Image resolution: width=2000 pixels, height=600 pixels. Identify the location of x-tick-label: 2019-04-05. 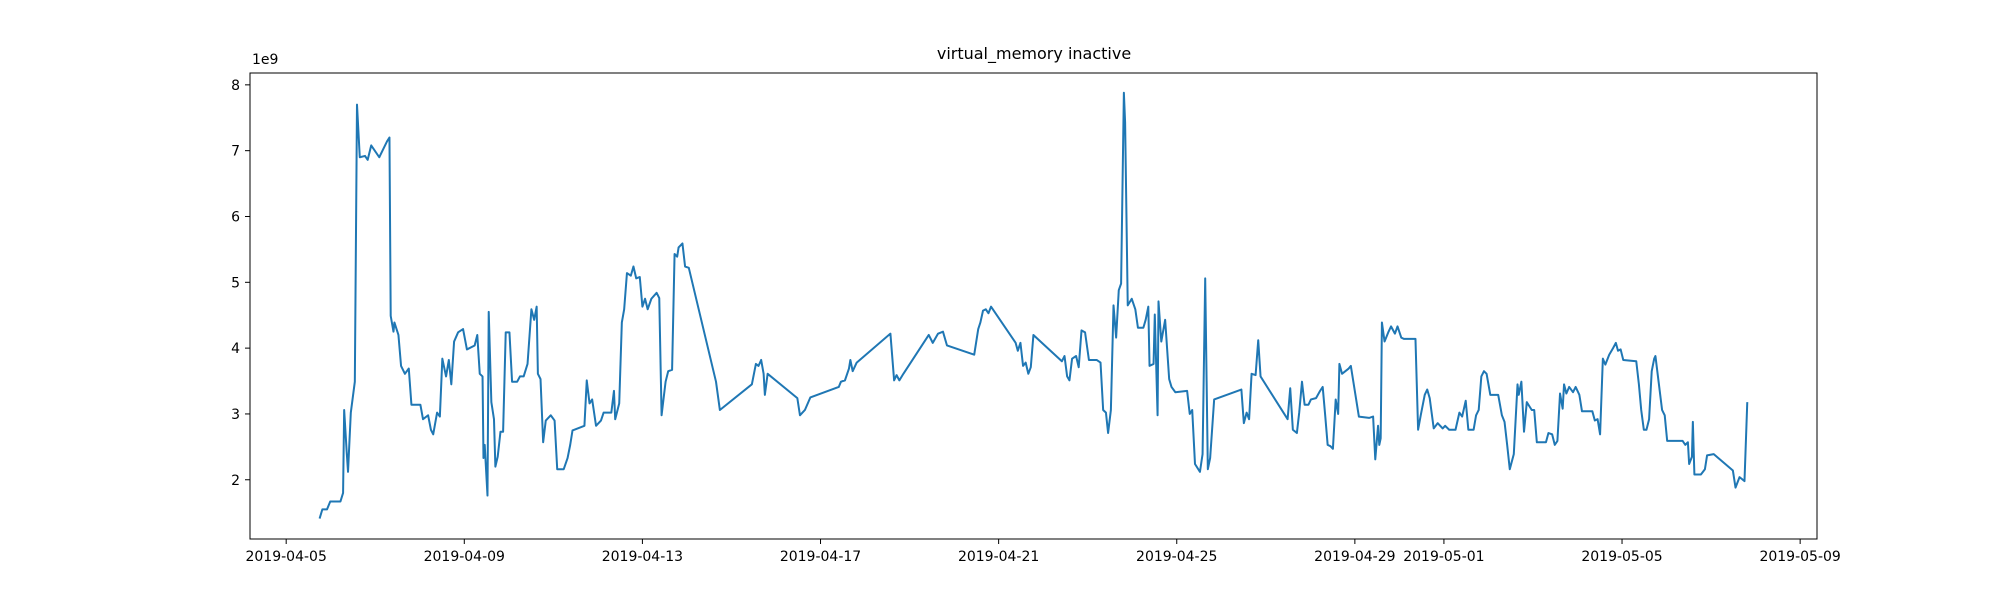
(285, 557).